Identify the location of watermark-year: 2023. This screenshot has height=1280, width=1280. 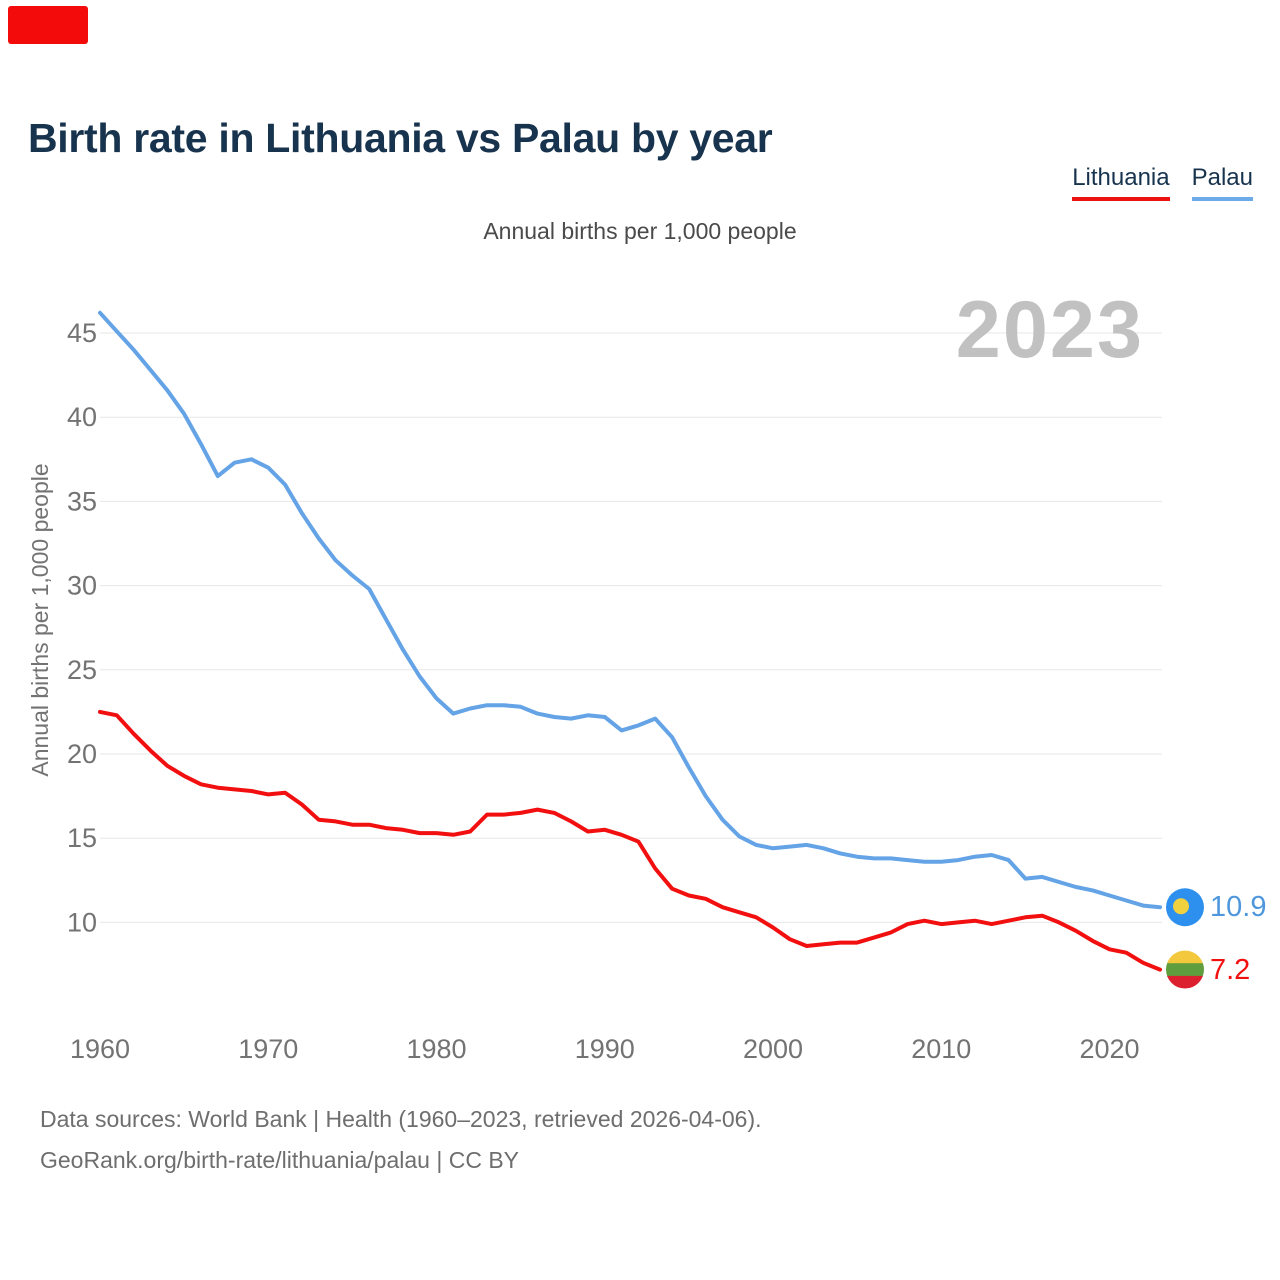
(1049, 330).